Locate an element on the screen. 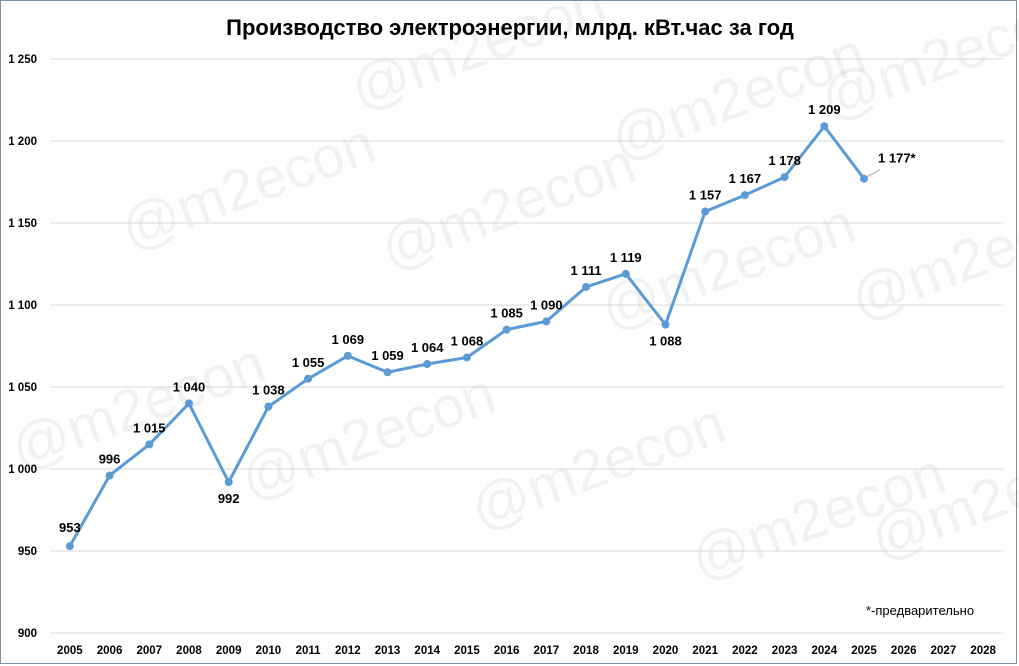 This screenshot has width=1019, height=666. x-tick-label: 2019 is located at coordinates (626, 651).